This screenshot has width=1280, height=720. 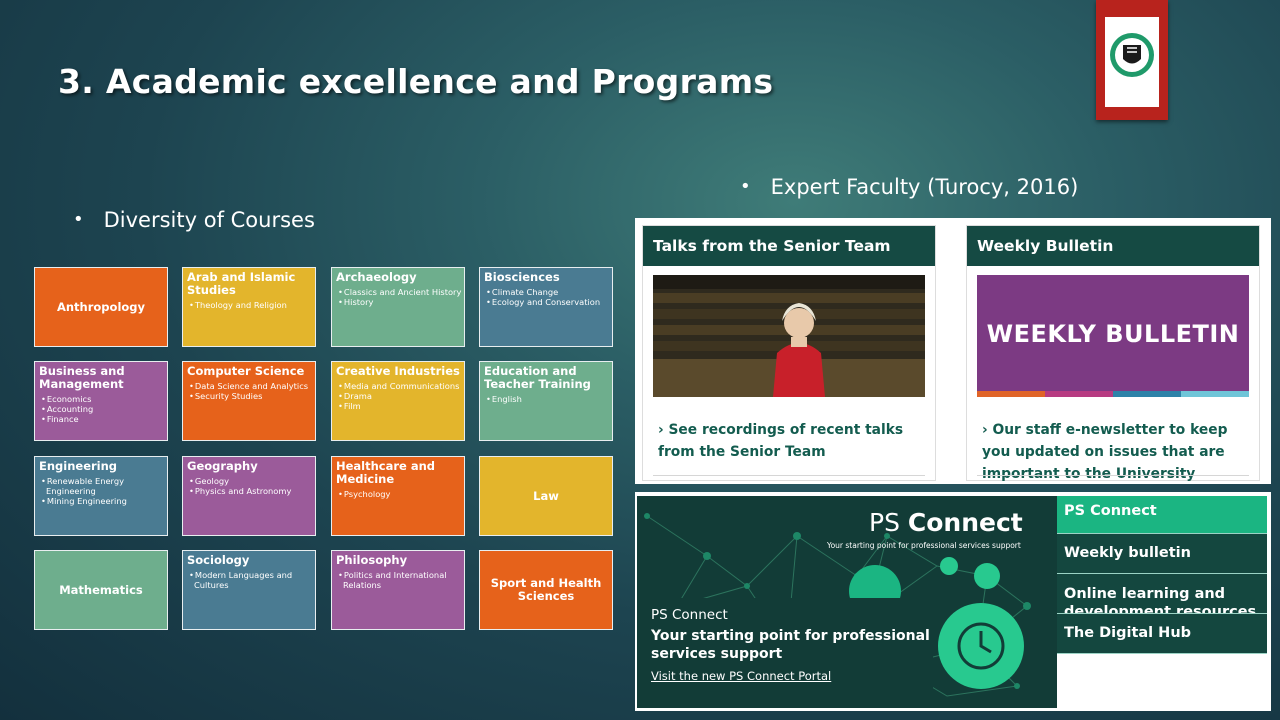 I want to click on senior-team-photo, so click(x=789, y=336).